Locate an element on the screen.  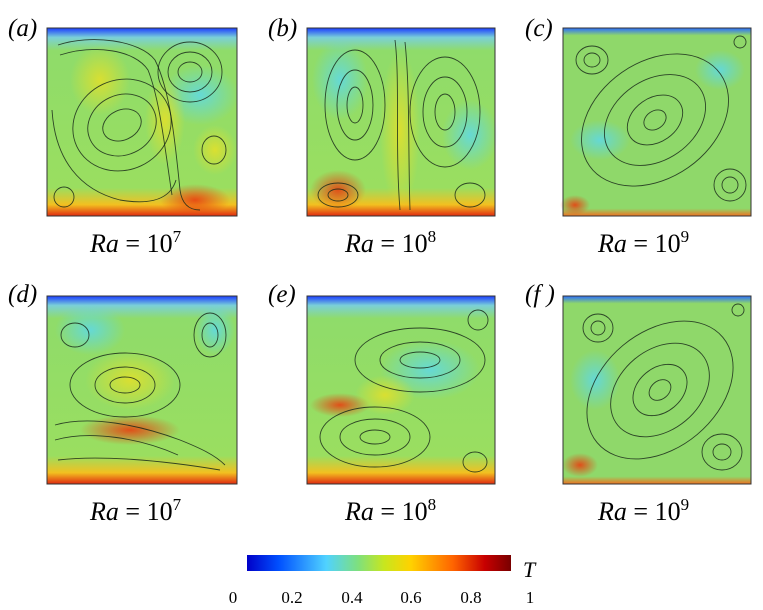
heatmap-c is located at coordinates (655, 122).